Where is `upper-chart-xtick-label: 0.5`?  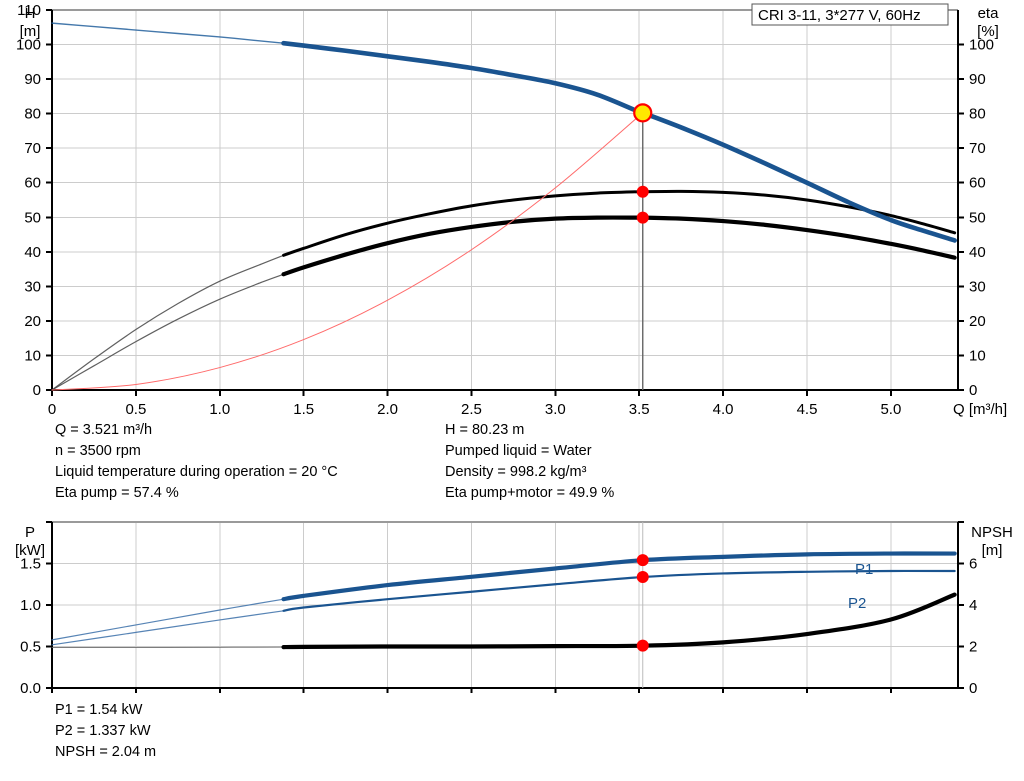
upper-chart-xtick-label: 0.5 is located at coordinates (135, 409).